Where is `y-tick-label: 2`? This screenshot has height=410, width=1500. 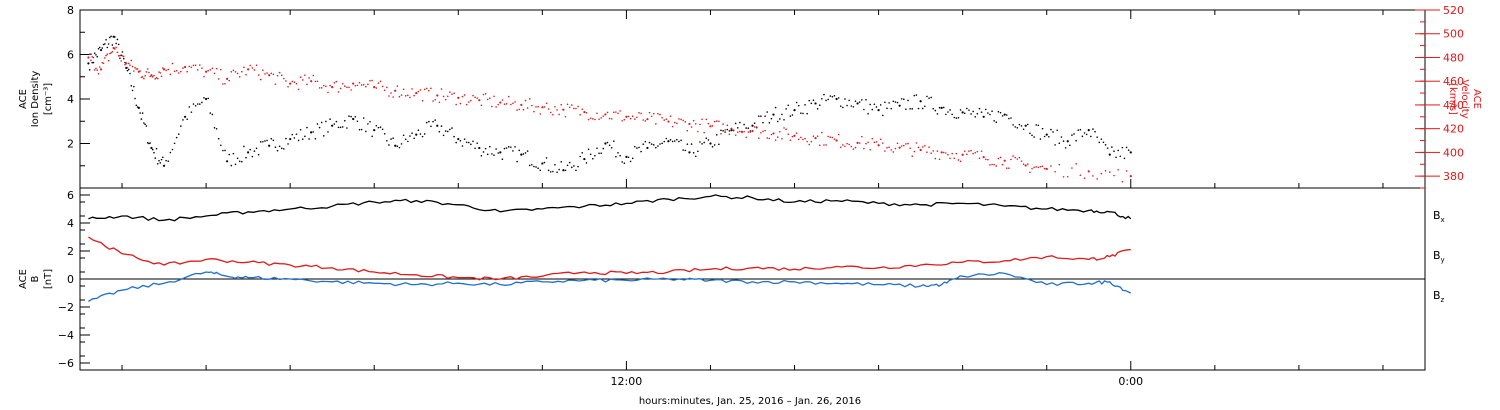 y-tick-label: 2 is located at coordinates (70, 251).